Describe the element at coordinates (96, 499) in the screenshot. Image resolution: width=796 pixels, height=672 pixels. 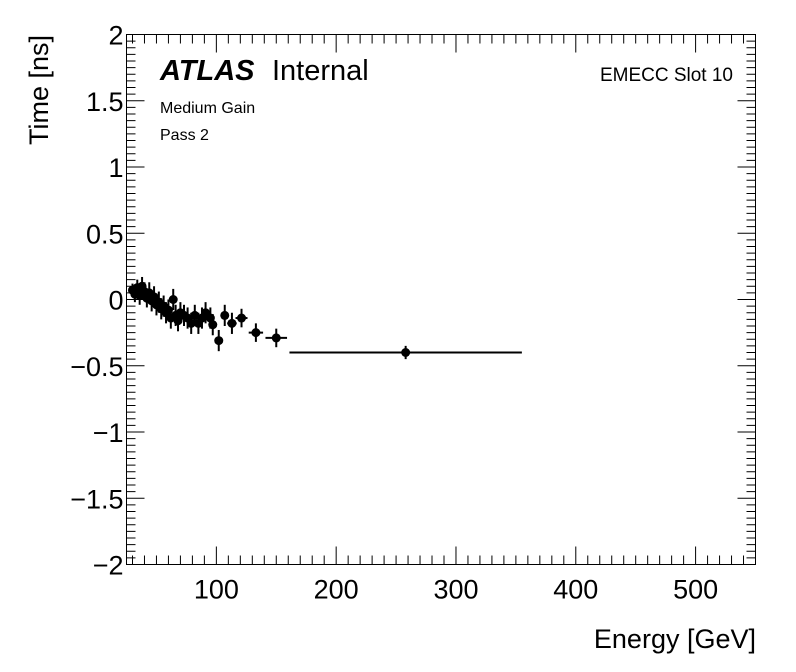
I see `y-tick-label: −1.5` at that location.